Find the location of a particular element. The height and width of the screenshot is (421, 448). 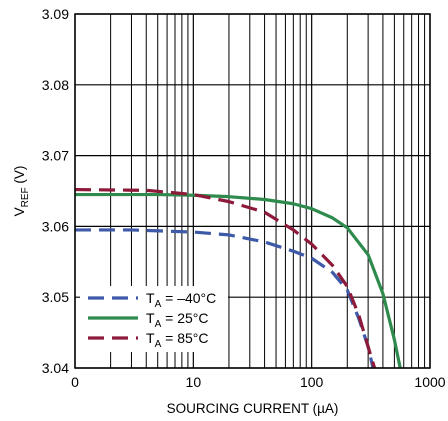

legend-label: TA = 25°C is located at coordinates (177, 320).